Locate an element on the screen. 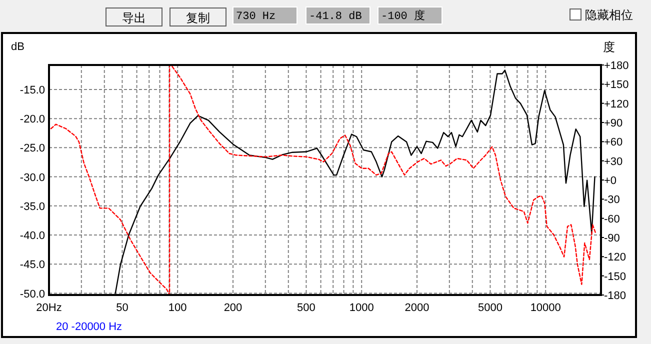  x-tick-label: 20Hz is located at coordinates (49, 308).